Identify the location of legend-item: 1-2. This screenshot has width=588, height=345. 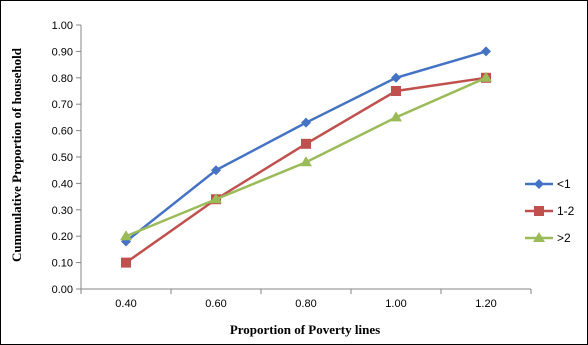
(550, 211).